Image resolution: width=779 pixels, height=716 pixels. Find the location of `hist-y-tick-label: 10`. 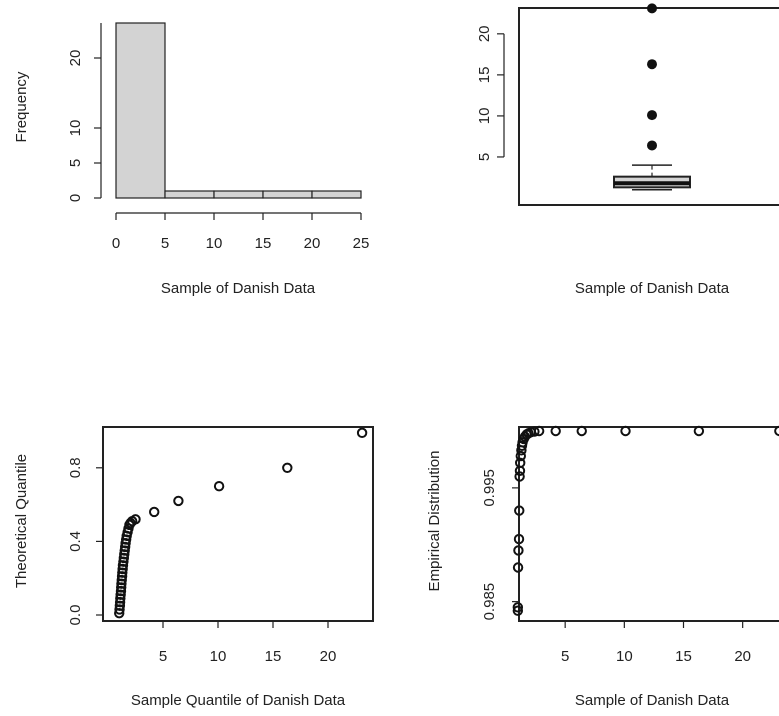

hist-y-tick-label: 10 is located at coordinates (75, 128).